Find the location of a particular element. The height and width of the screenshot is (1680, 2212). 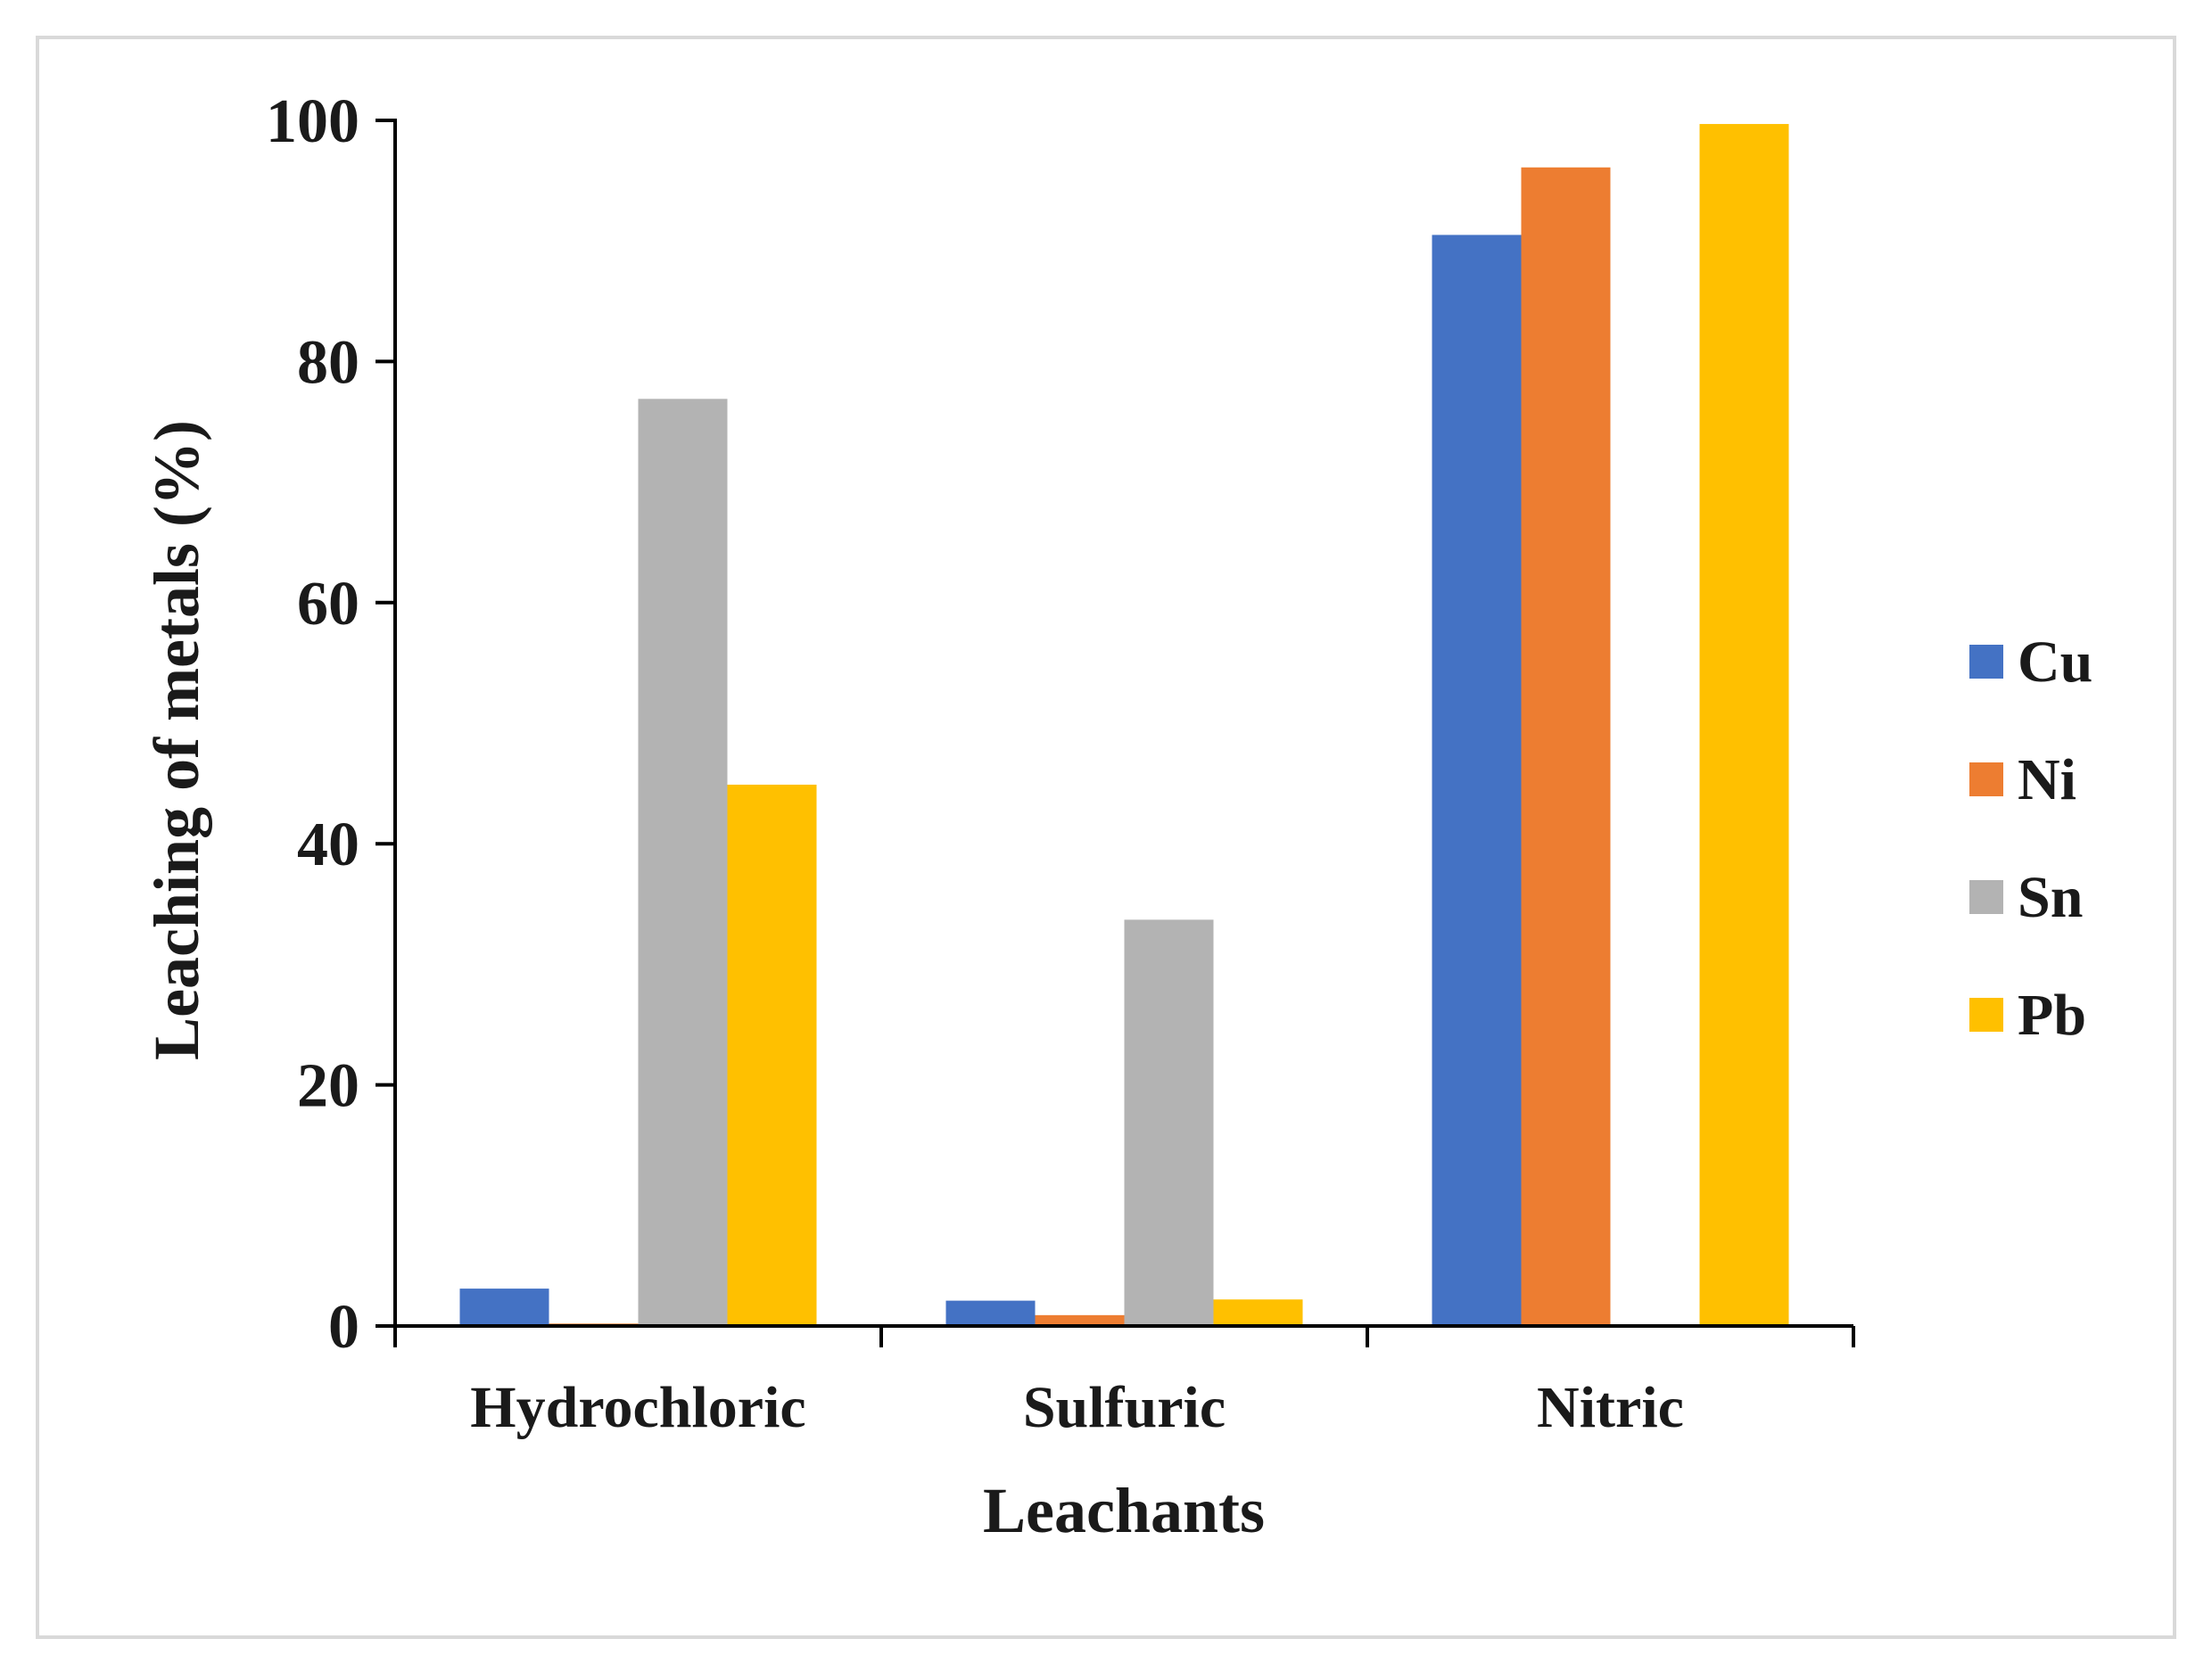

legend-label-cu: Cu is located at coordinates (2055, 662).